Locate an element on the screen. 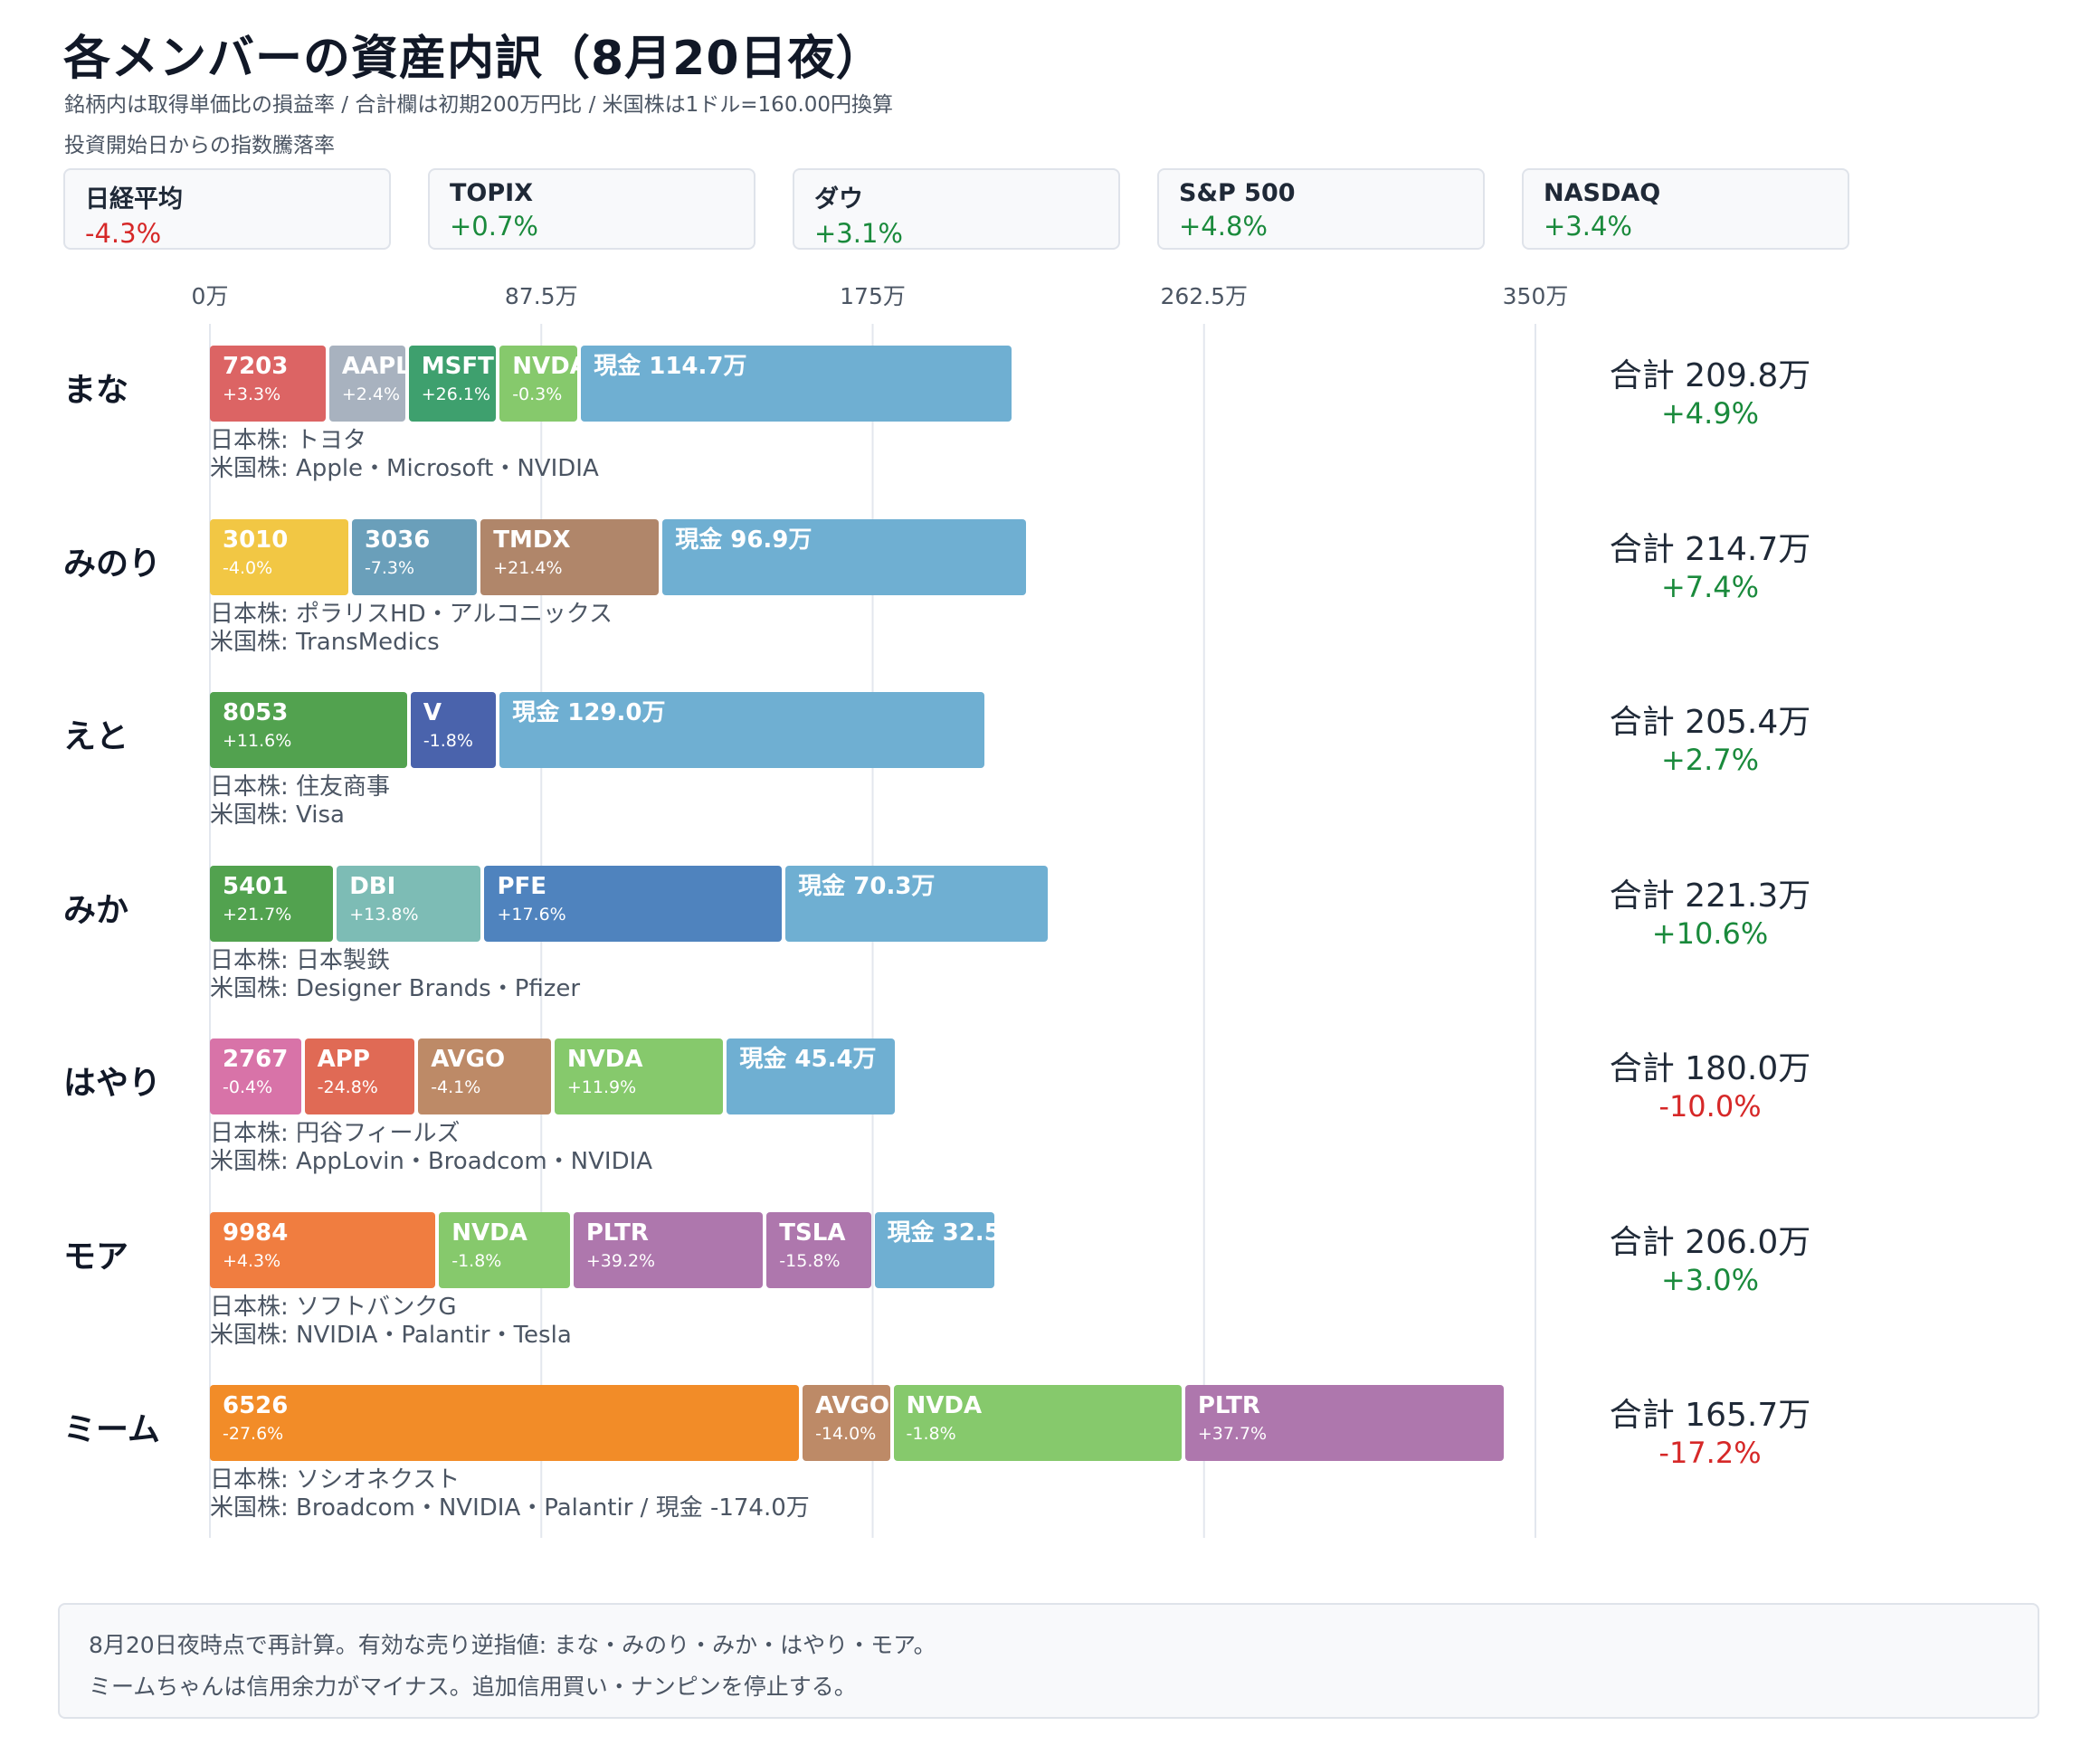  note-line-2: ミームちゃんは信用余力がマイナス。追加信用買い・ナンピンを停止する。 is located at coordinates (473, 1687).